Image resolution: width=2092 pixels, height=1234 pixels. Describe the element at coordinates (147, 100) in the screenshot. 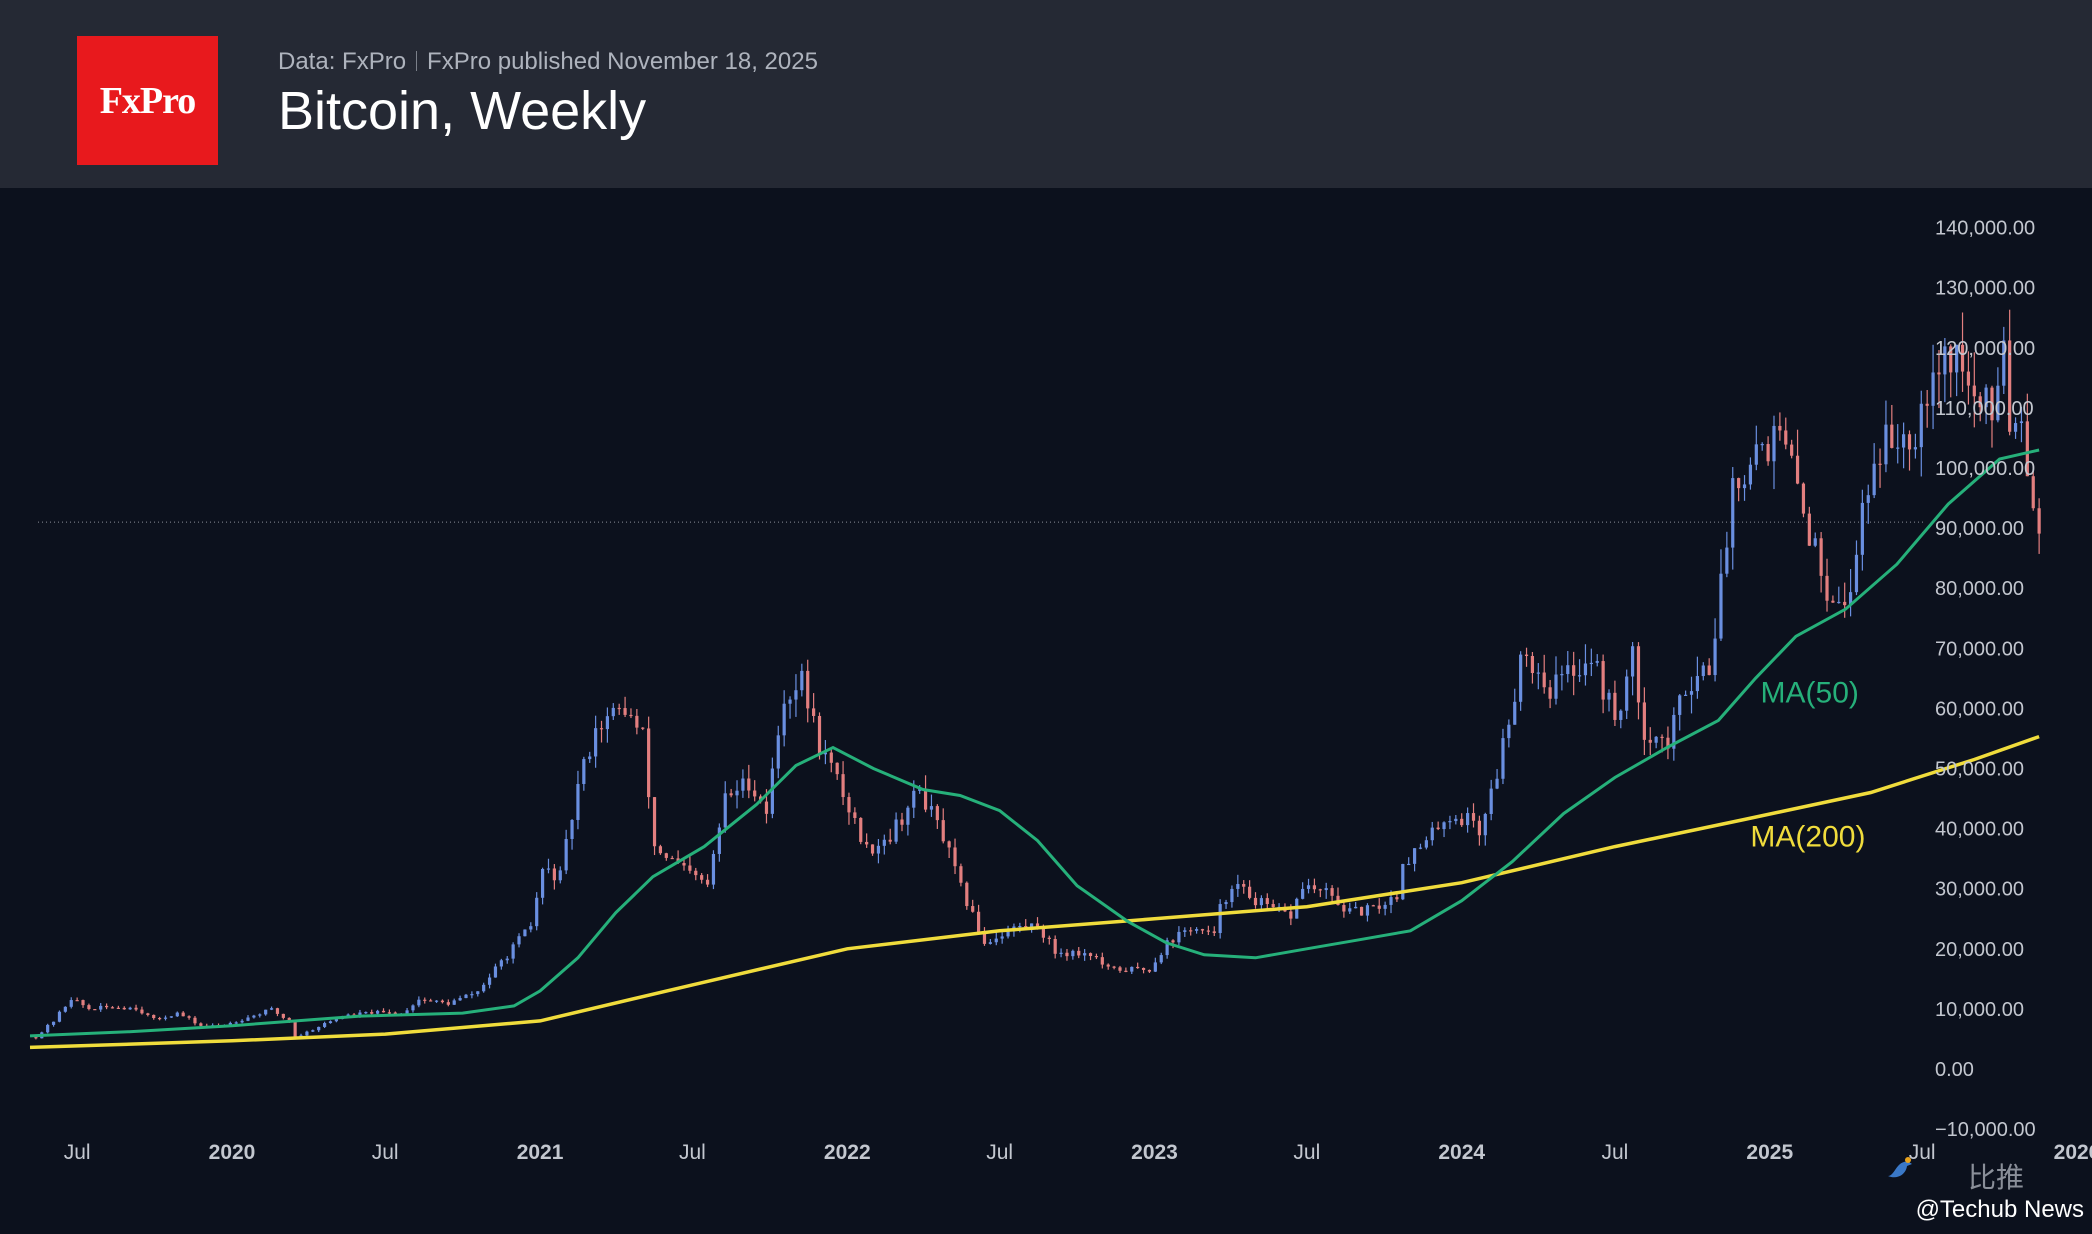

I see `fxpro-logo: FxPro` at that location.